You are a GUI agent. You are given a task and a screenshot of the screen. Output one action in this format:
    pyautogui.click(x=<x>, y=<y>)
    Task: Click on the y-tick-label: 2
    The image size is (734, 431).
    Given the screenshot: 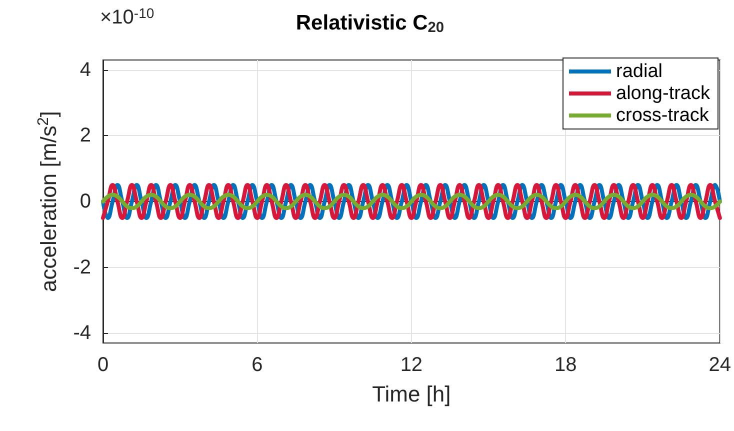 What is the action you would take?
    pyautogui.click(x=85, y=135)
    